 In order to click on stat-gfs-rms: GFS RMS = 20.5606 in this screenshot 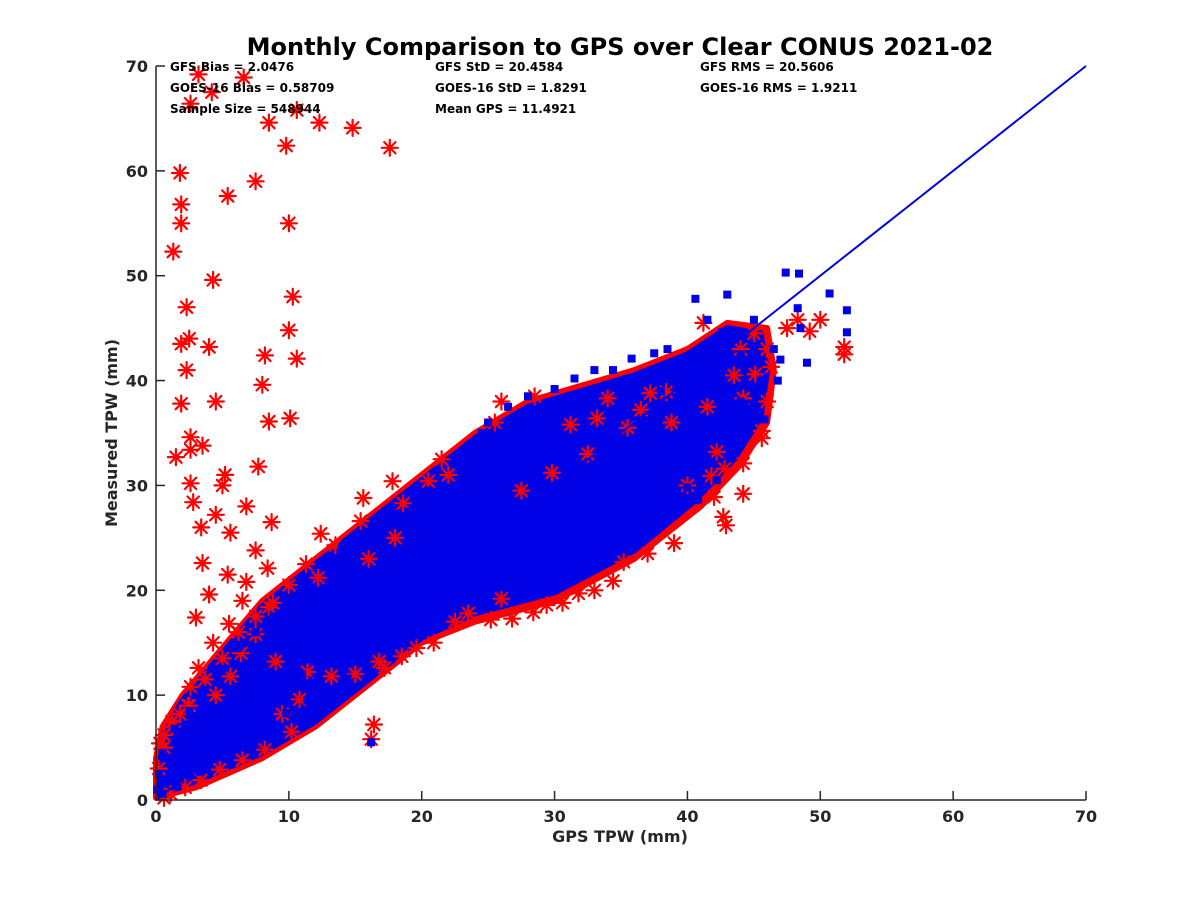, I will do `click(767, 67)`.